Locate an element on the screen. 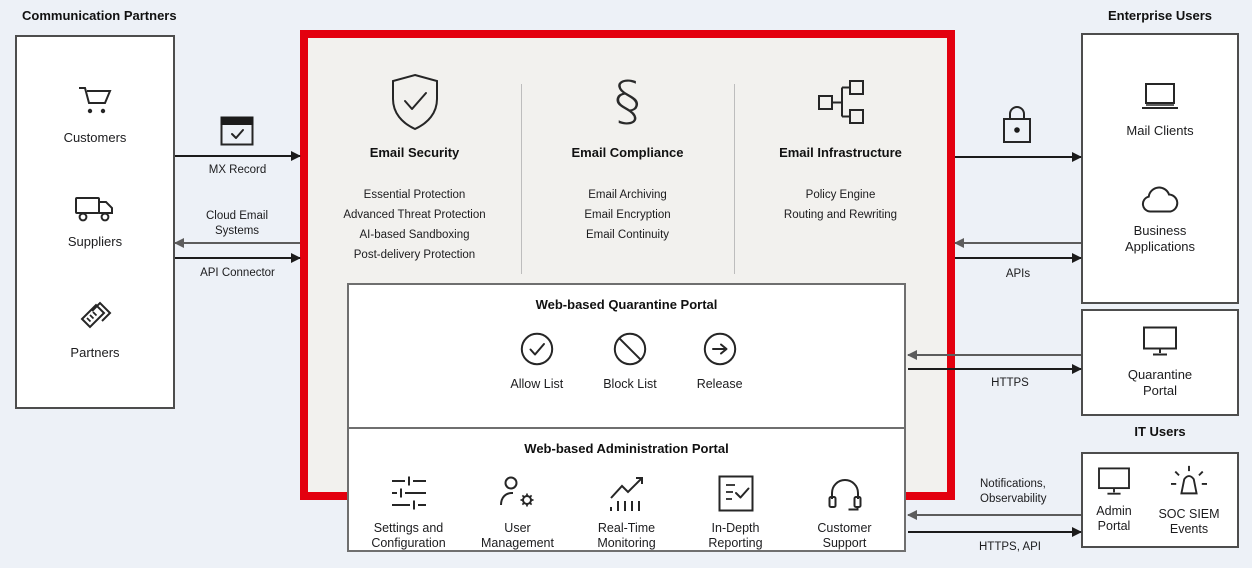 The width and height of the screenshot is (1252, 568). siren-alert-icon is located at coordinates (1189, 482).